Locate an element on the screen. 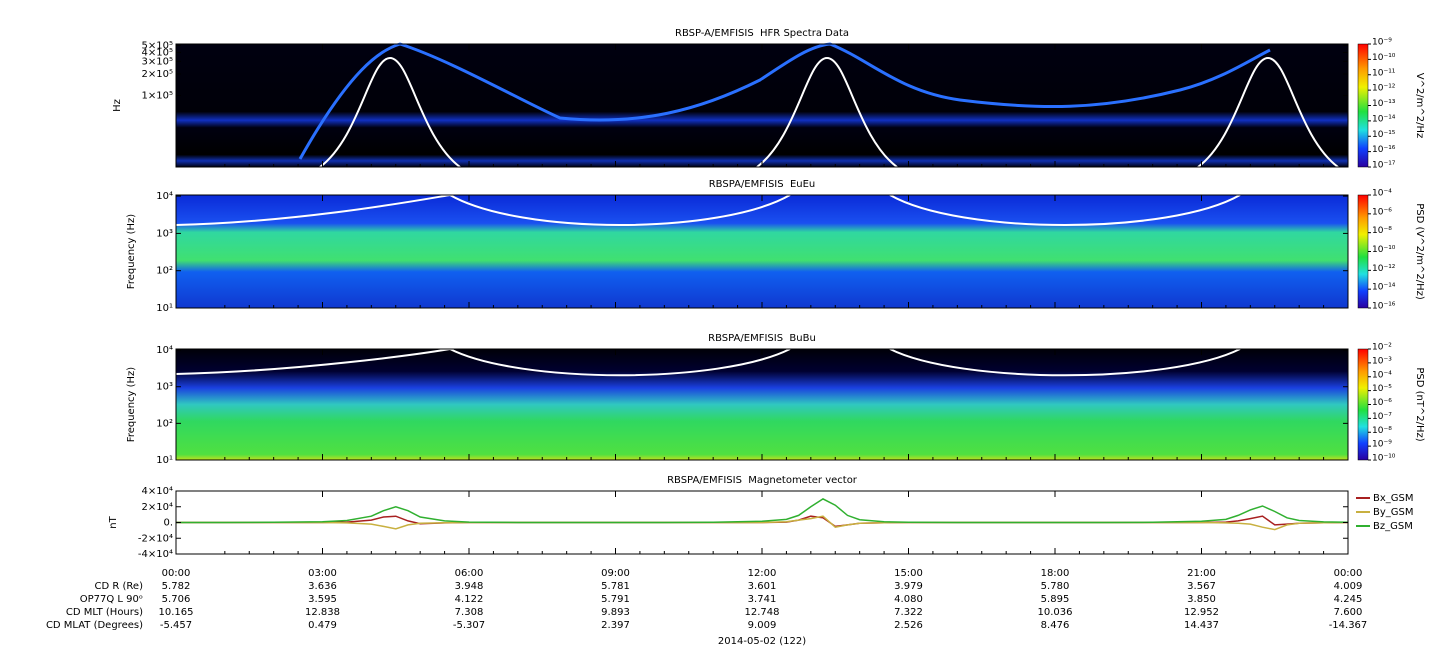 The height and width of the screenshot is (658, 1447). ephemeris-value: 3.850 is located at coordinates (1201, 599).